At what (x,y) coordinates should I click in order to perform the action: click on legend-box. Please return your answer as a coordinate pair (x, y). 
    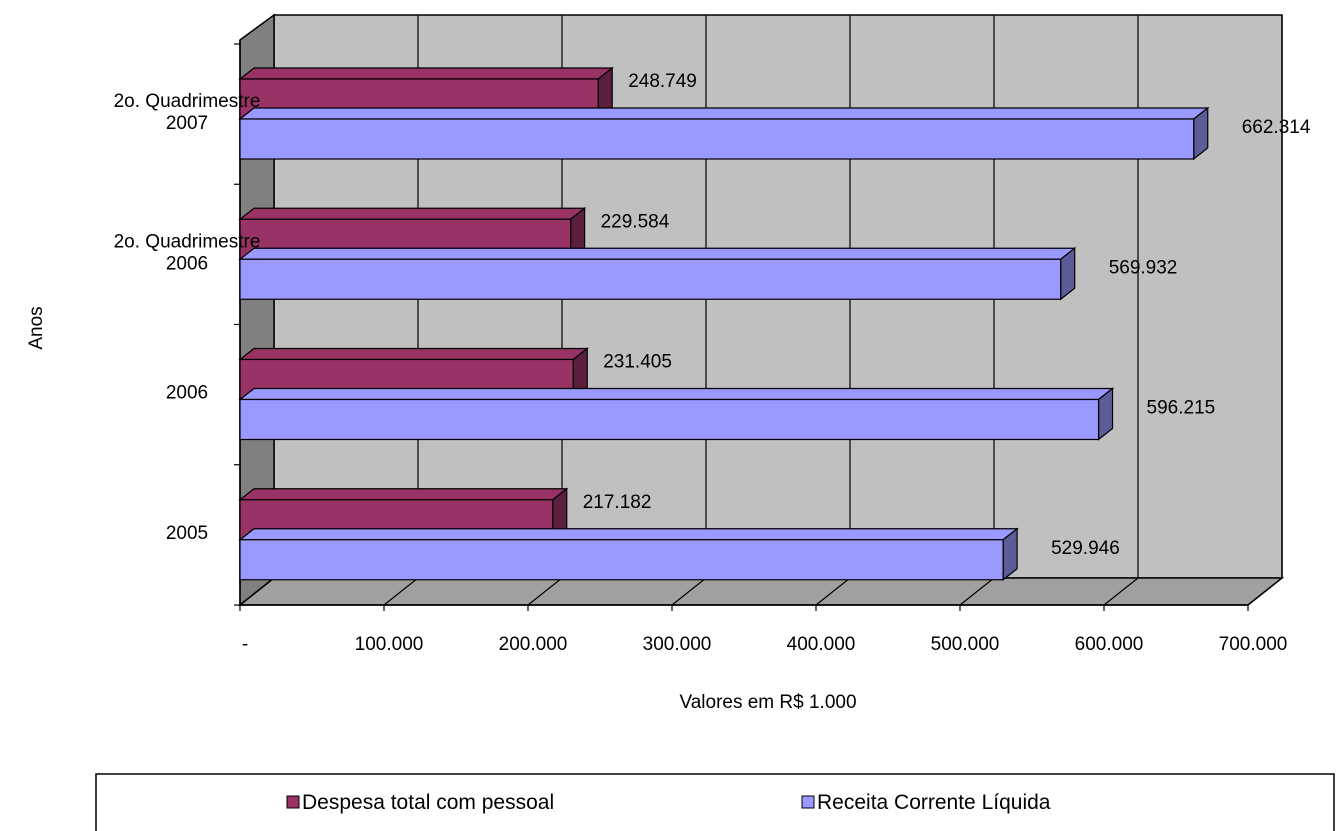
    Looking at the image, I should click on (715, 802).